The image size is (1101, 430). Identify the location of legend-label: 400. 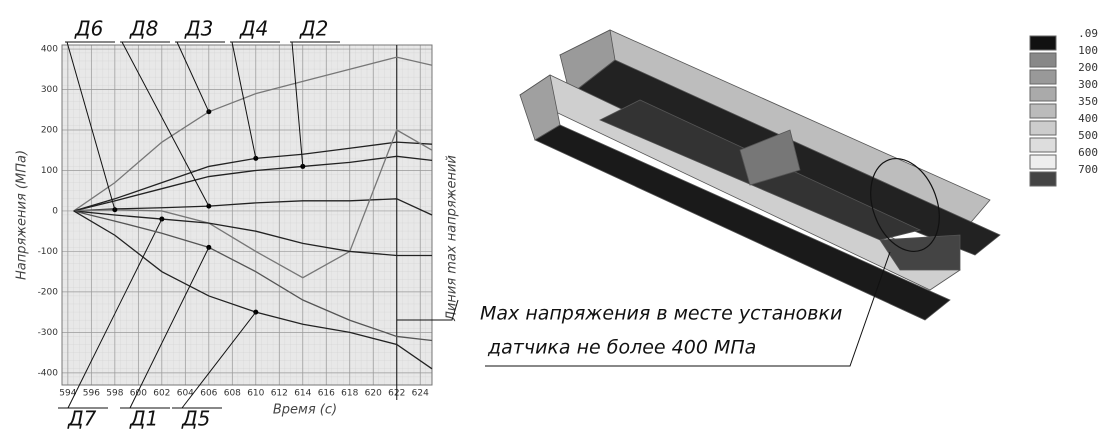
(1088, 118).